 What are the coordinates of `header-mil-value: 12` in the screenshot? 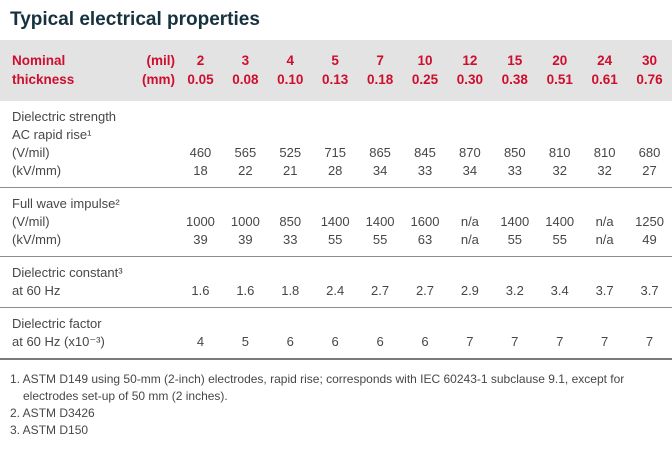 It's located at (470, 55).